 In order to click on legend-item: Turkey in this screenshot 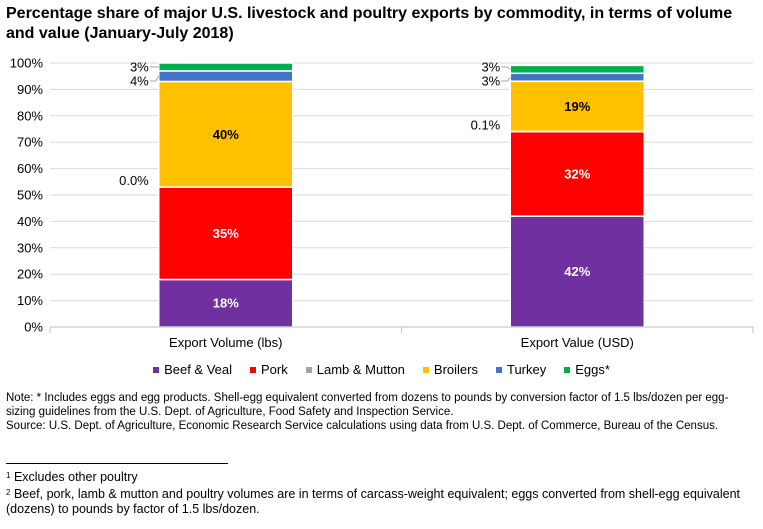, I will do `click(521, 369)`.